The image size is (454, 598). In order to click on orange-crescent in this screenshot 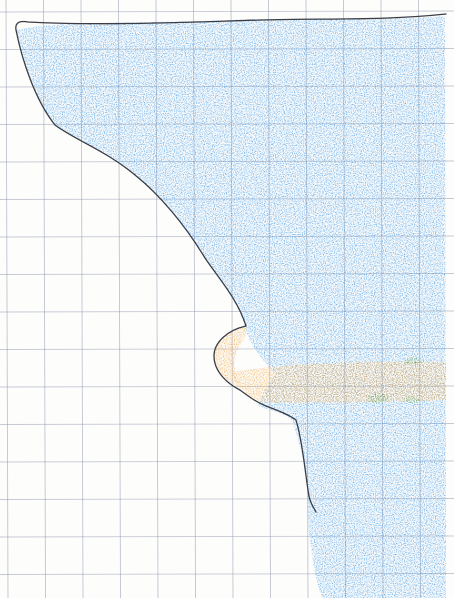, I will do `click(230, 357)`.